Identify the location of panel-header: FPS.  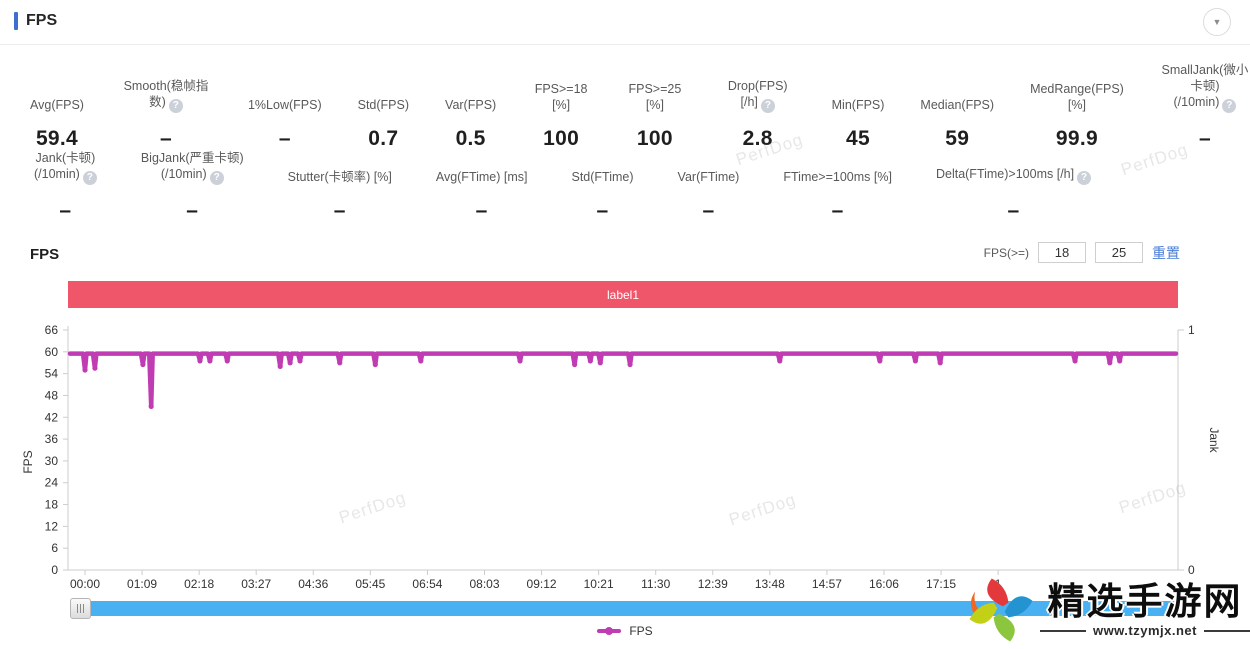
(35, 21).